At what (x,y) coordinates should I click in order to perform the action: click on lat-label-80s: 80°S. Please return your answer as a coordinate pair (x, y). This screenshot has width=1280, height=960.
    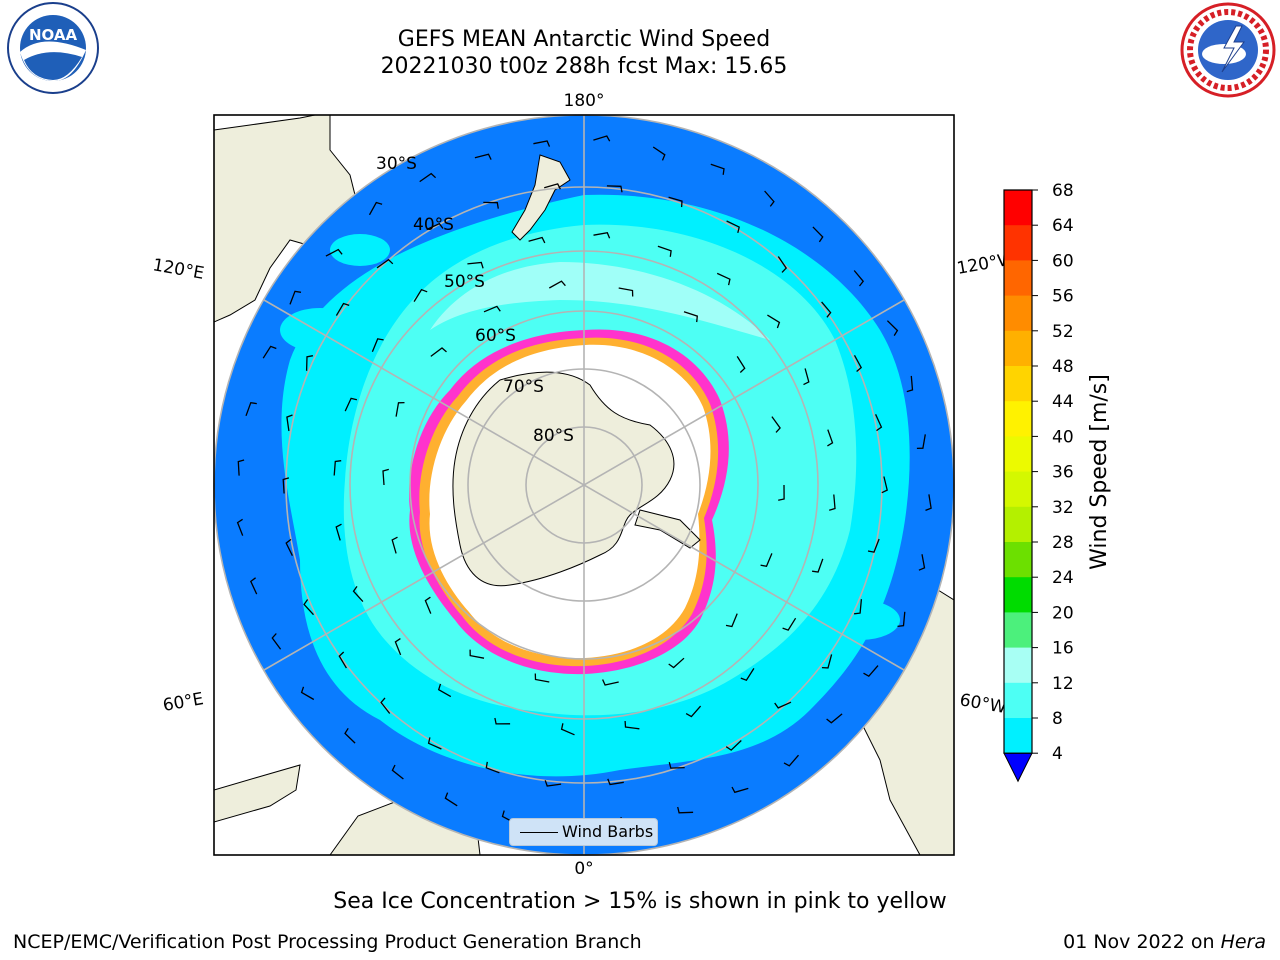
    Looking at the image, I should click on (553, 436).